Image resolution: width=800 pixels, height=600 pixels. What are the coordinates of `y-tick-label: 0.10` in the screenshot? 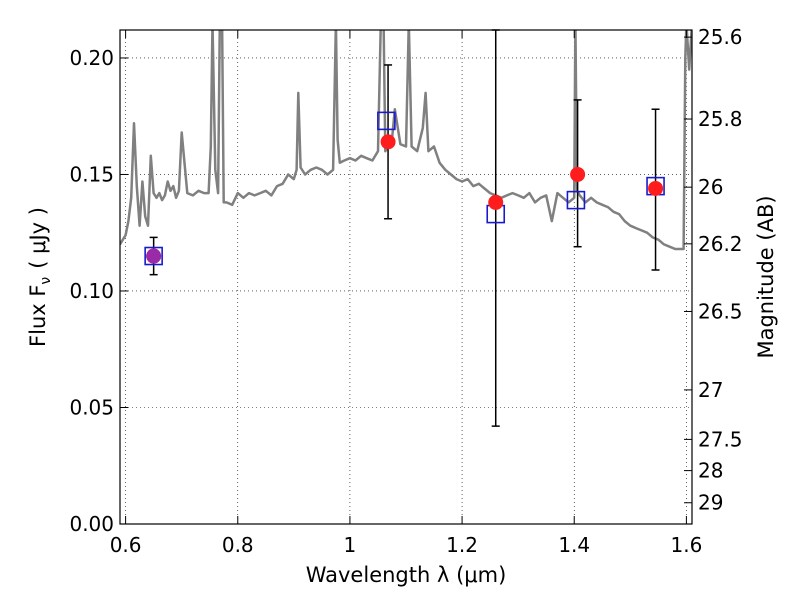 It's located at (91, 291).